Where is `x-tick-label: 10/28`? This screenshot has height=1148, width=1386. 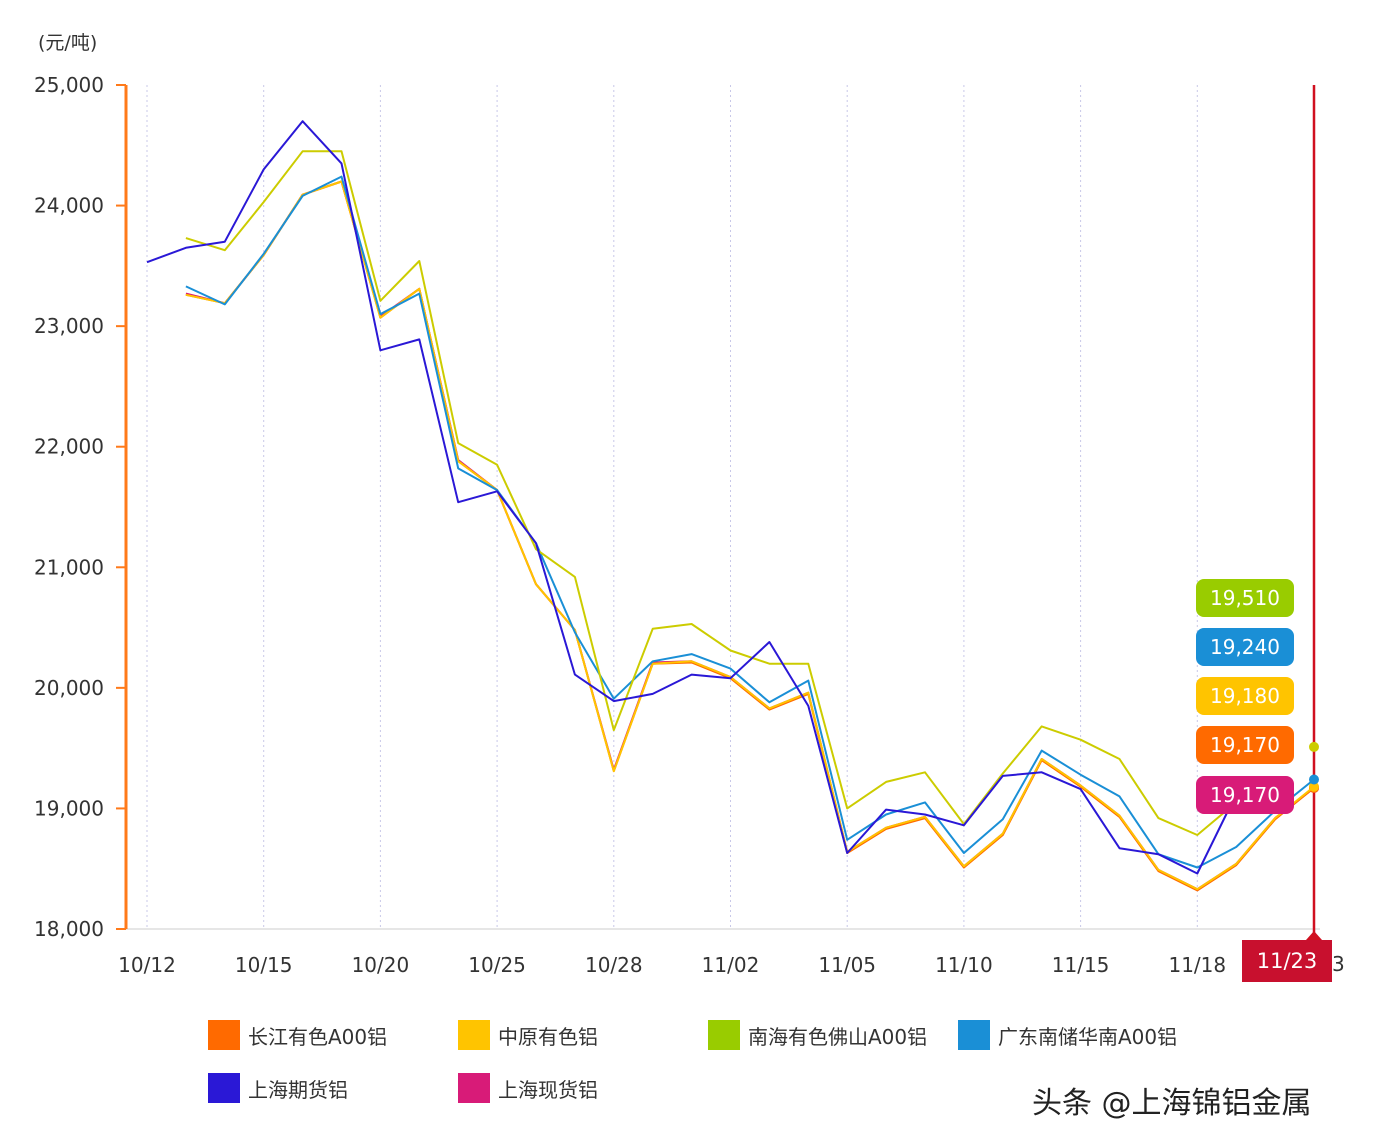 x-tick-label: 10/28 is located at coordinates (614, 965).